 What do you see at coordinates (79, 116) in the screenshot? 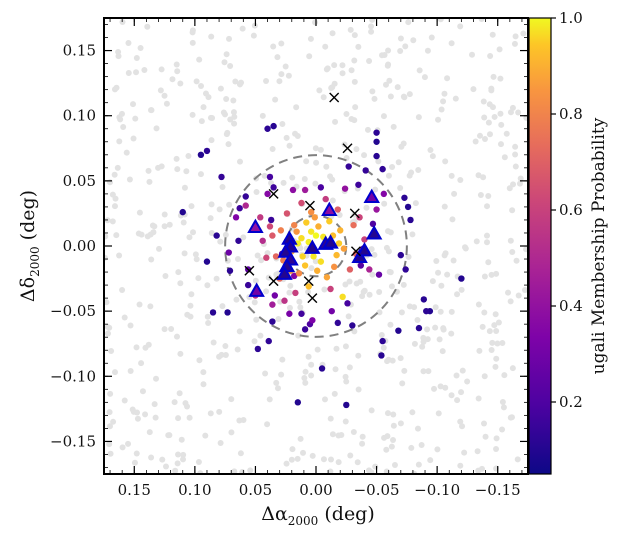
I see `y-tick-label: 0.10` at bounding box center [79, 116].